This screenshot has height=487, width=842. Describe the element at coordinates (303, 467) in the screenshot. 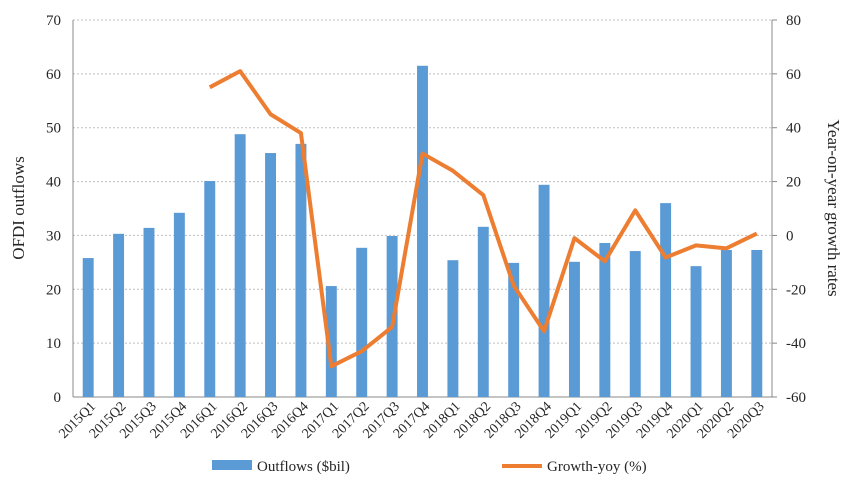

I see `legend-label: Outflows ($bil)` at that location.